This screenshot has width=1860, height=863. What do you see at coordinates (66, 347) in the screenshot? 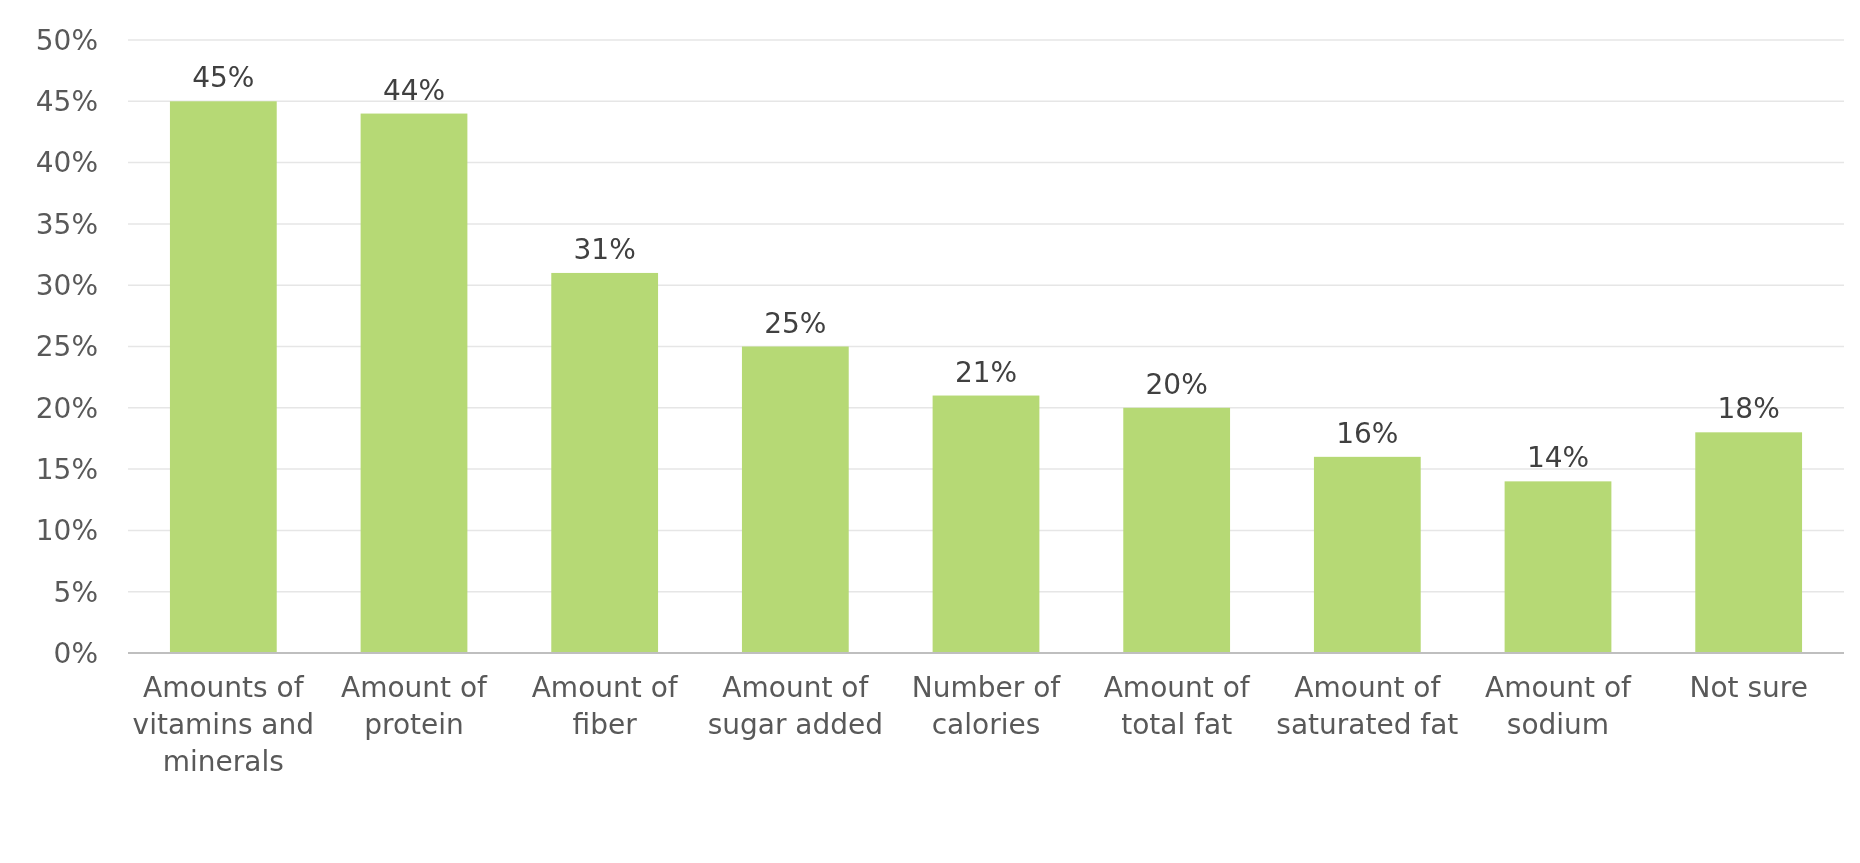
I see `y-tick-label: 25%` at bounding box center [66, 347].